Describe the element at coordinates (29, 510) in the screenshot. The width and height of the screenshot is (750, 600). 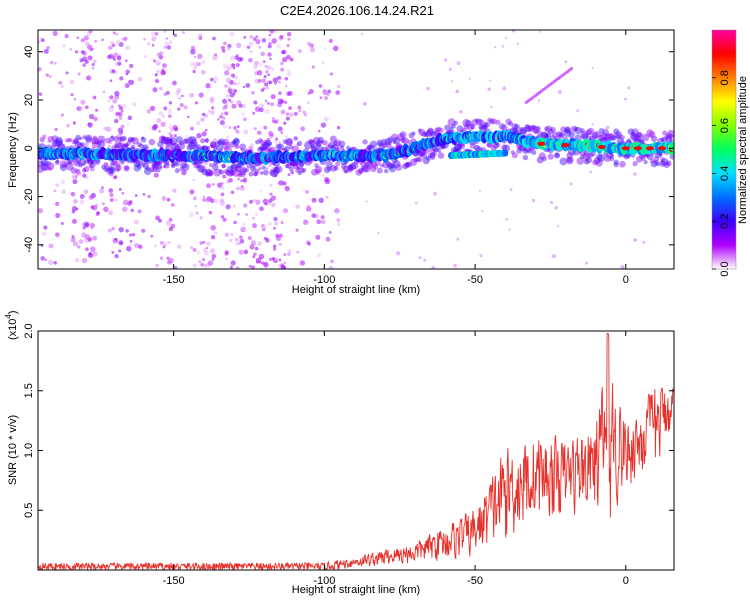
I see `snr-ytick-label: 0.5` at that location.